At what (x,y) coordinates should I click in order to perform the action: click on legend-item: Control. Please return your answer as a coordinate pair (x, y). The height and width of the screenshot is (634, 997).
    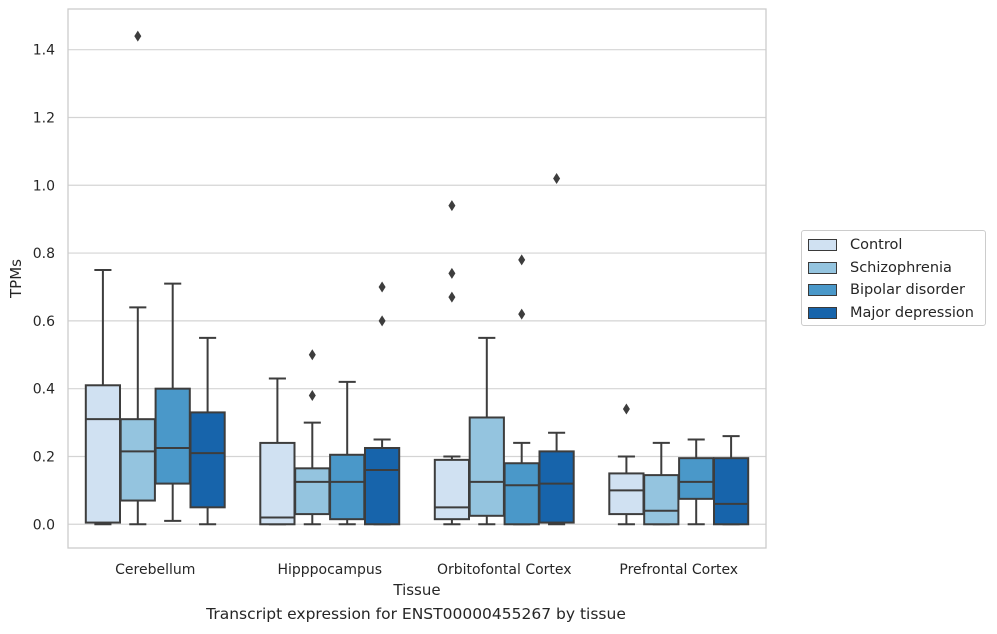
    Looking at the image, I should click on (896, 245).